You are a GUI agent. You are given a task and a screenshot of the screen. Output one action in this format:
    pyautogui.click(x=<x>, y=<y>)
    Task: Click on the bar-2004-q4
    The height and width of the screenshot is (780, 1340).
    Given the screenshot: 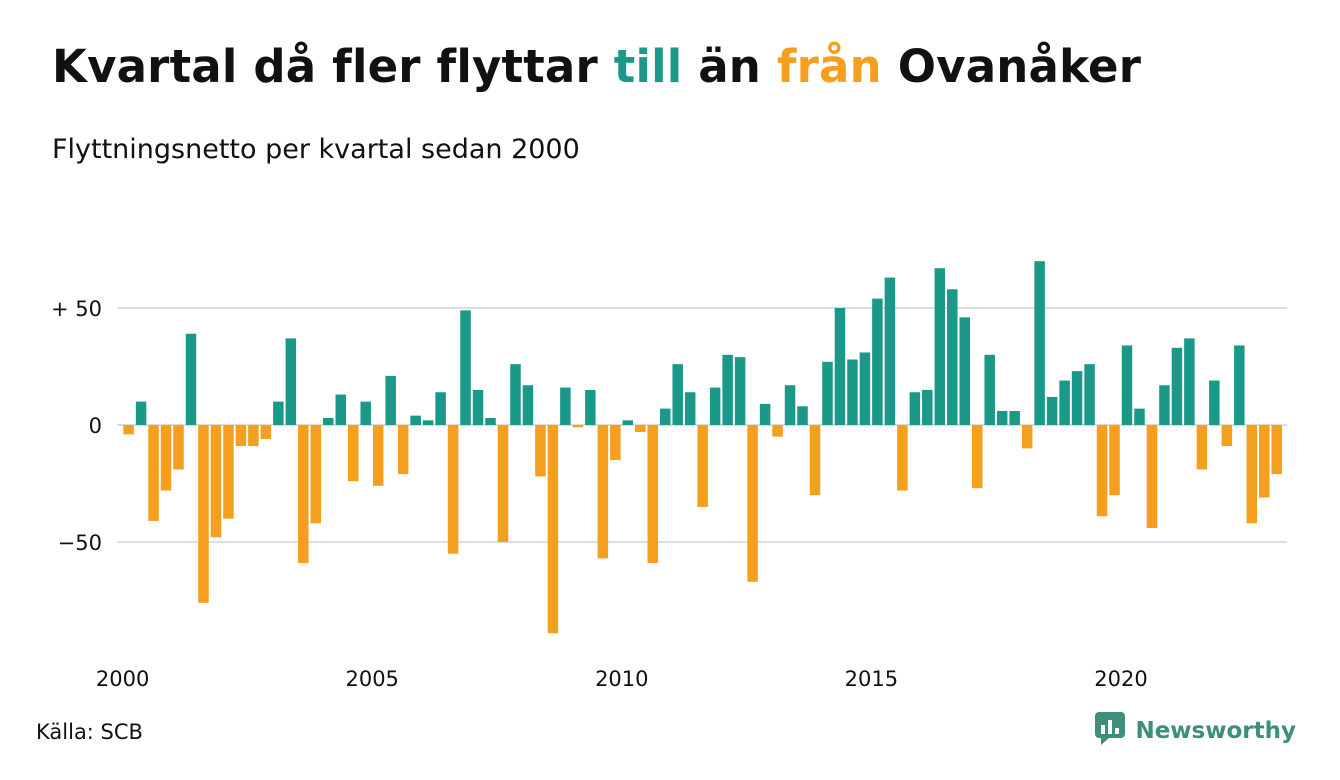 What is the action you would take?
    pyautogui.click(x=365, y=413)
    